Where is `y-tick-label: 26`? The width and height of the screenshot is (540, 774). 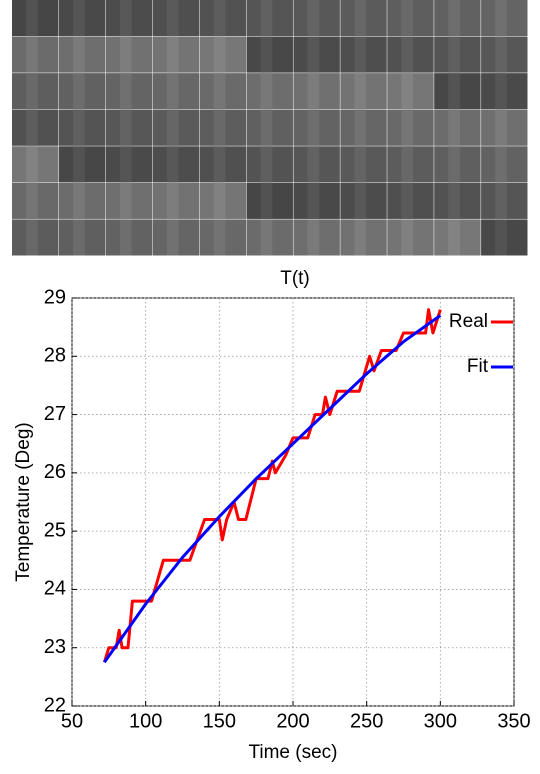 y-tick-label: 26 is located at coordinates (55, 472).